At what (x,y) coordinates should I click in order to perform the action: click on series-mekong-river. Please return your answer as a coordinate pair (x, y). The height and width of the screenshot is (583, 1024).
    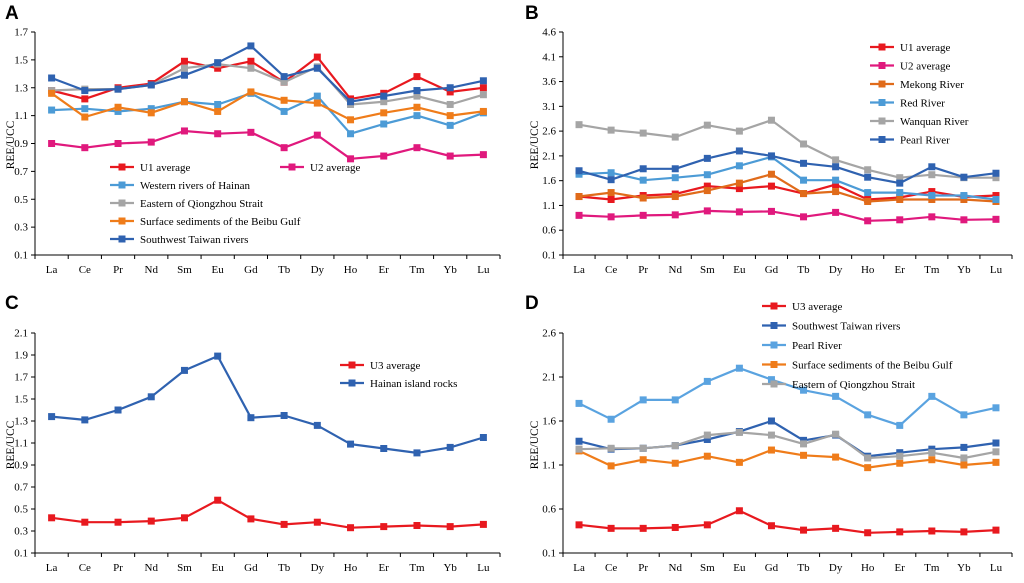
    Looking at the image, I should click on (787, 187).